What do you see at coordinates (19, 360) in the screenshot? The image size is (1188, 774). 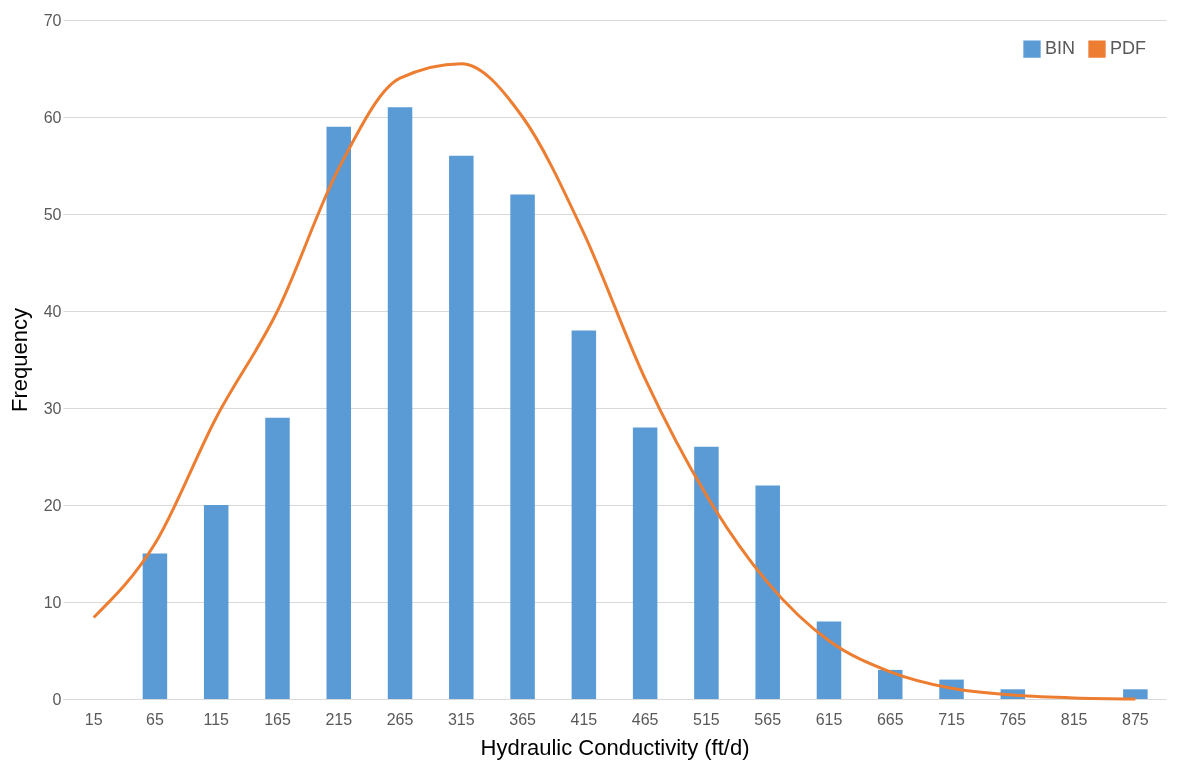 I see `y-axis-title: Frequency` at bounding box center [19, 360].